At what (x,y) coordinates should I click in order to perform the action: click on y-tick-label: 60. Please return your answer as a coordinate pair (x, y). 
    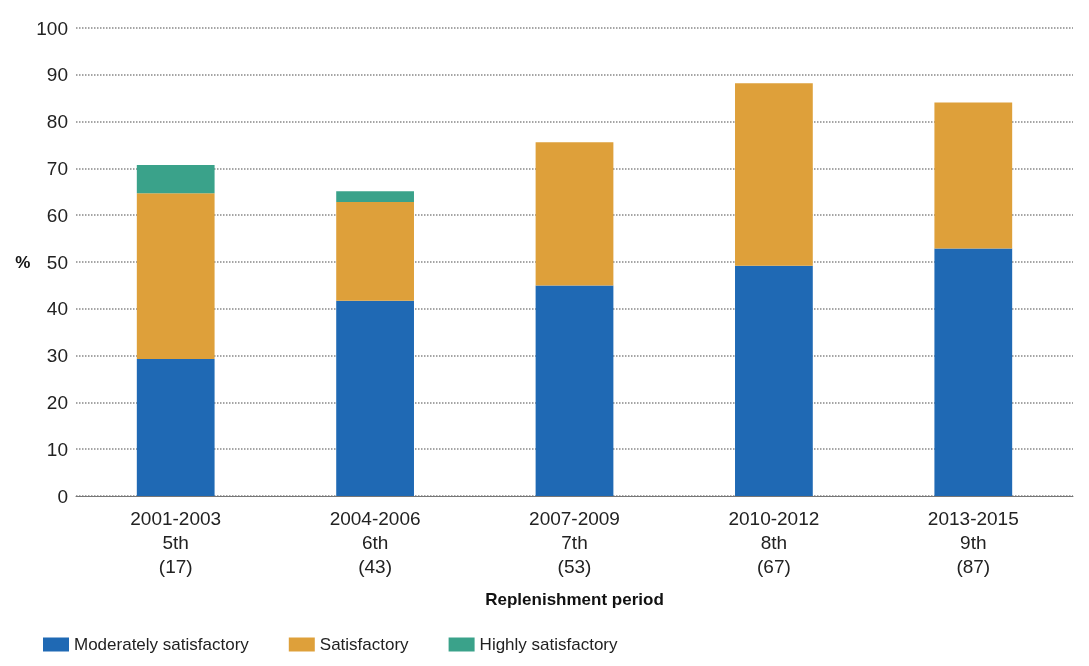
    Looking at the image, I should click on (57, 215).